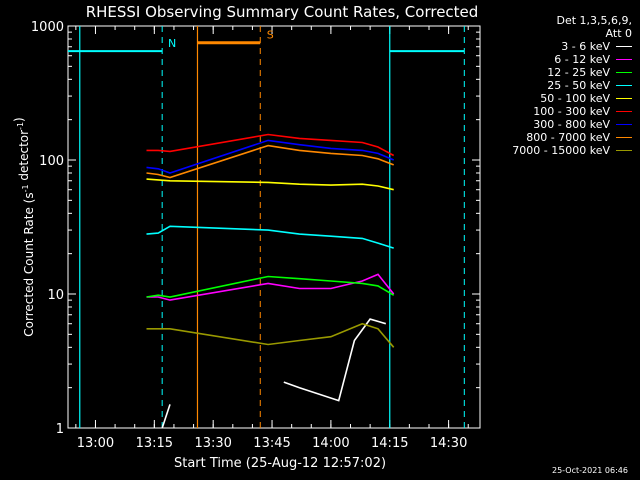  I want to click on y-tick-label: 100, so click(51, 161).